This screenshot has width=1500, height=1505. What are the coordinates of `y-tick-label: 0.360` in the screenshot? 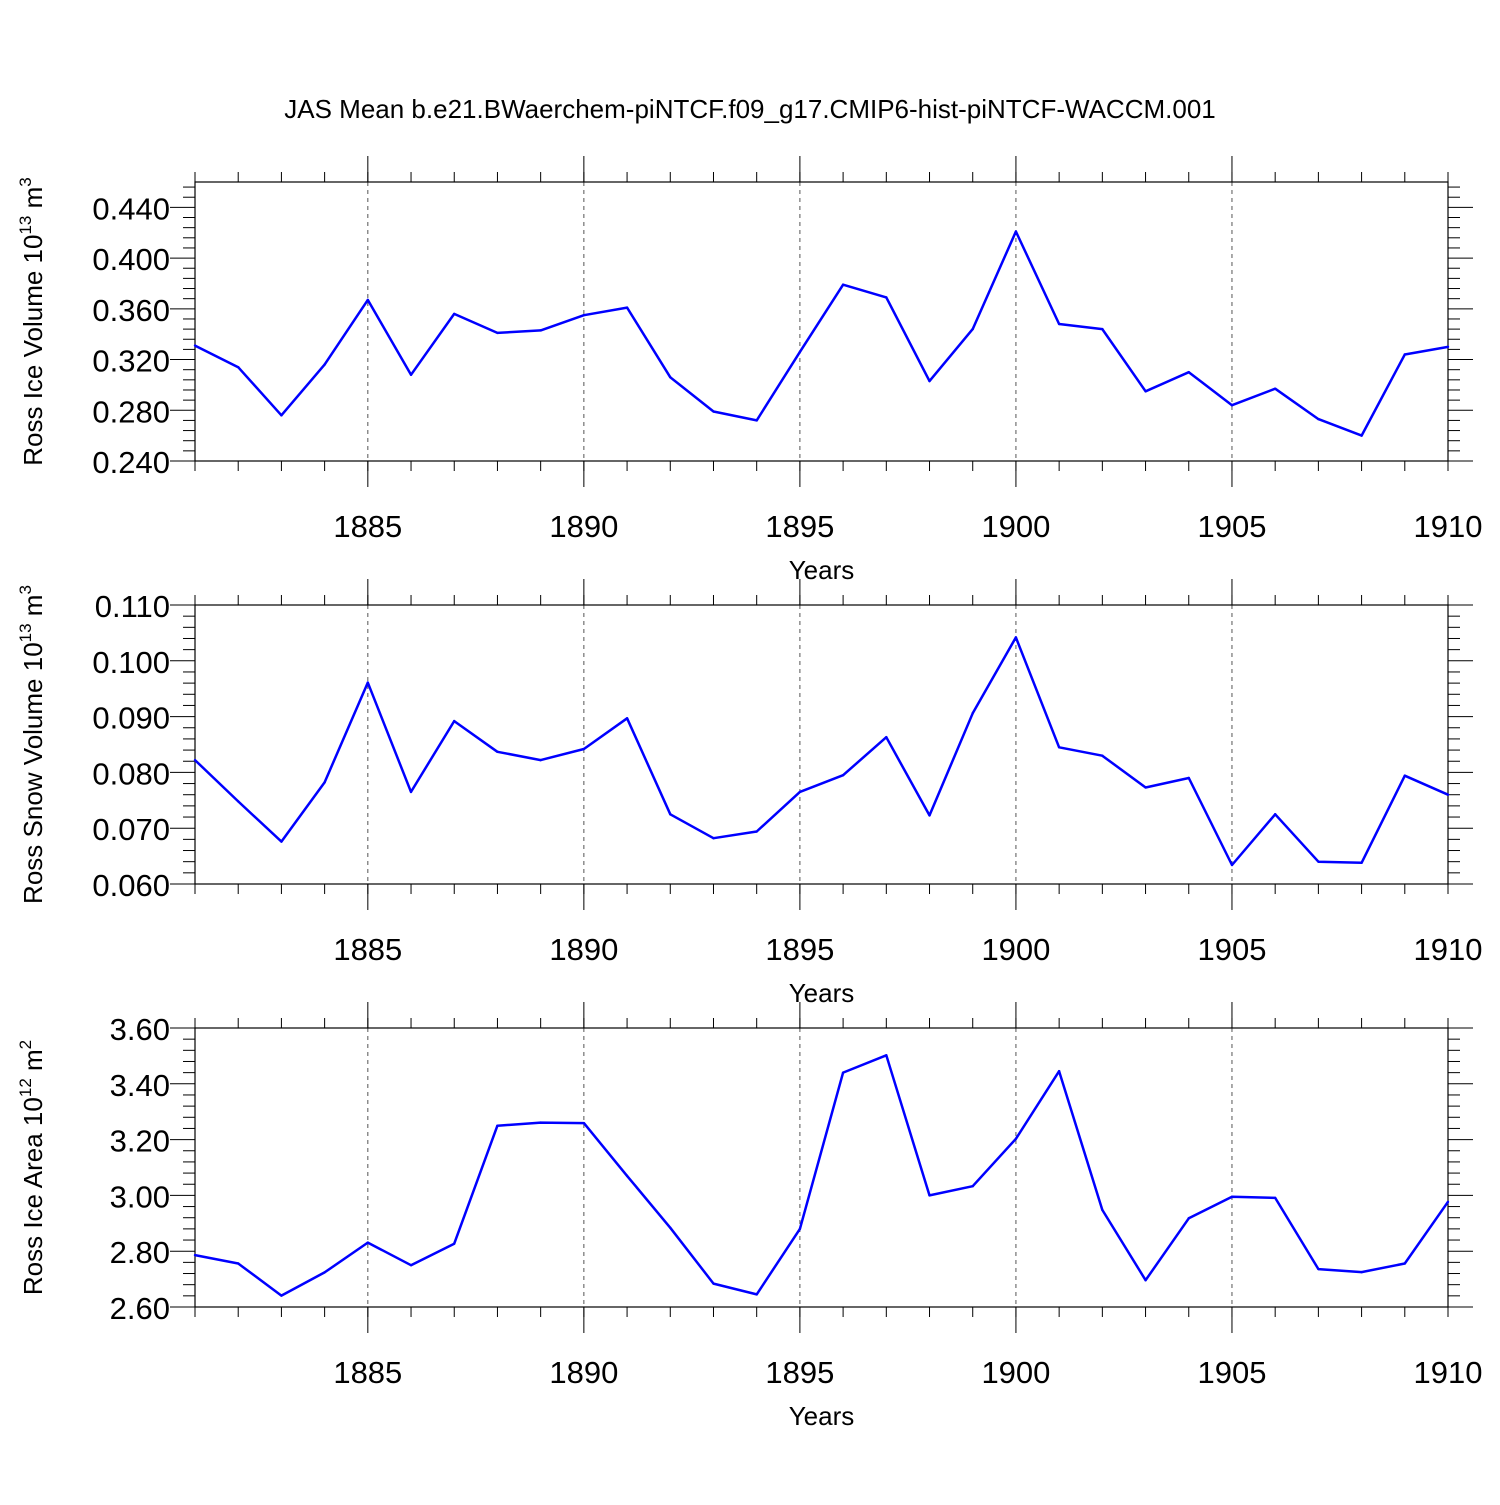 It's located at (131, 310).